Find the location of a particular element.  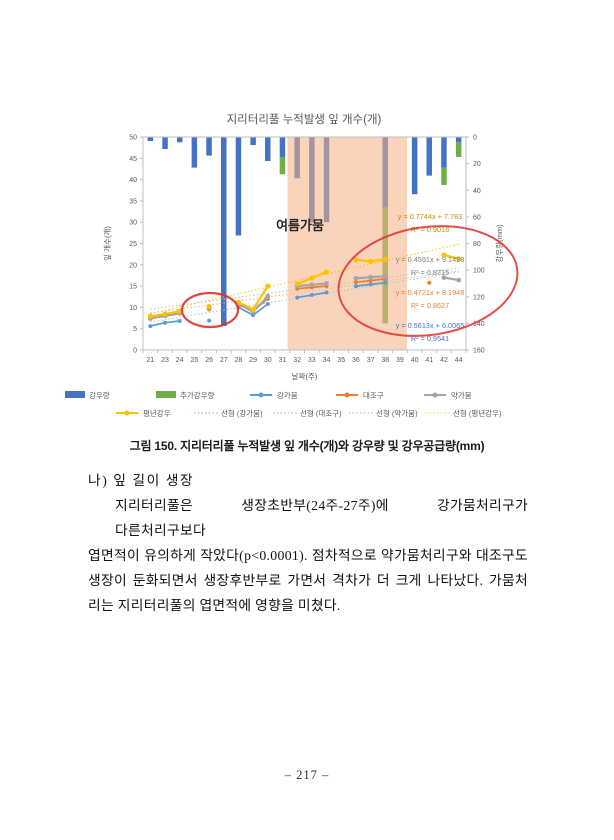

svg-text: y = 0.5613x + 6.0065 is located at coordinates (430, 325).